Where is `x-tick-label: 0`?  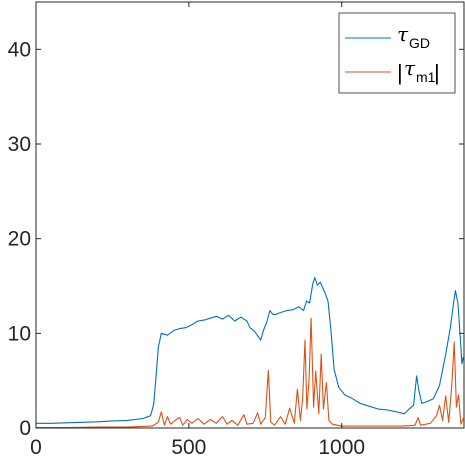
x-tick-label: 0 is located at coordinates (36, 447).